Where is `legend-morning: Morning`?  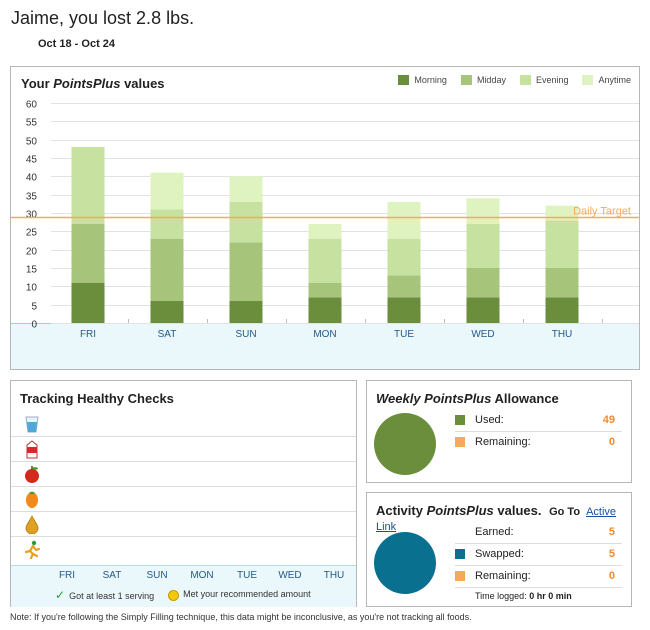
legend-morning: Morning is located at coordinates (422, 80).